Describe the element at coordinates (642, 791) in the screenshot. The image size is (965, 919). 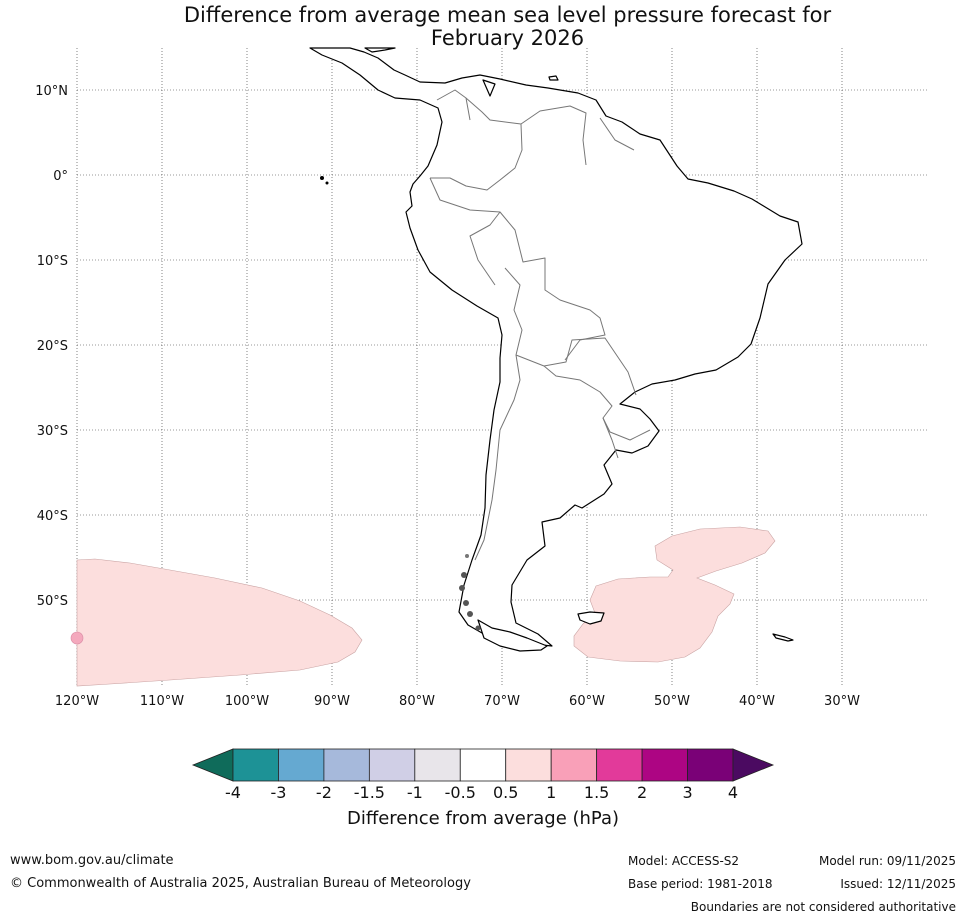
I see `colorbar-tick-label: 2` at that location.